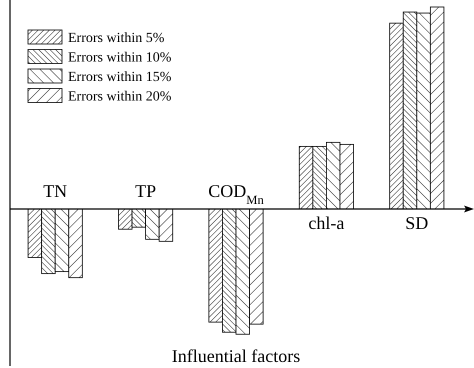 The image size is (474, 368). Describe the element at coordinates (416, 223) in the screenshot. I see `x-tick-label: SD` at that location.